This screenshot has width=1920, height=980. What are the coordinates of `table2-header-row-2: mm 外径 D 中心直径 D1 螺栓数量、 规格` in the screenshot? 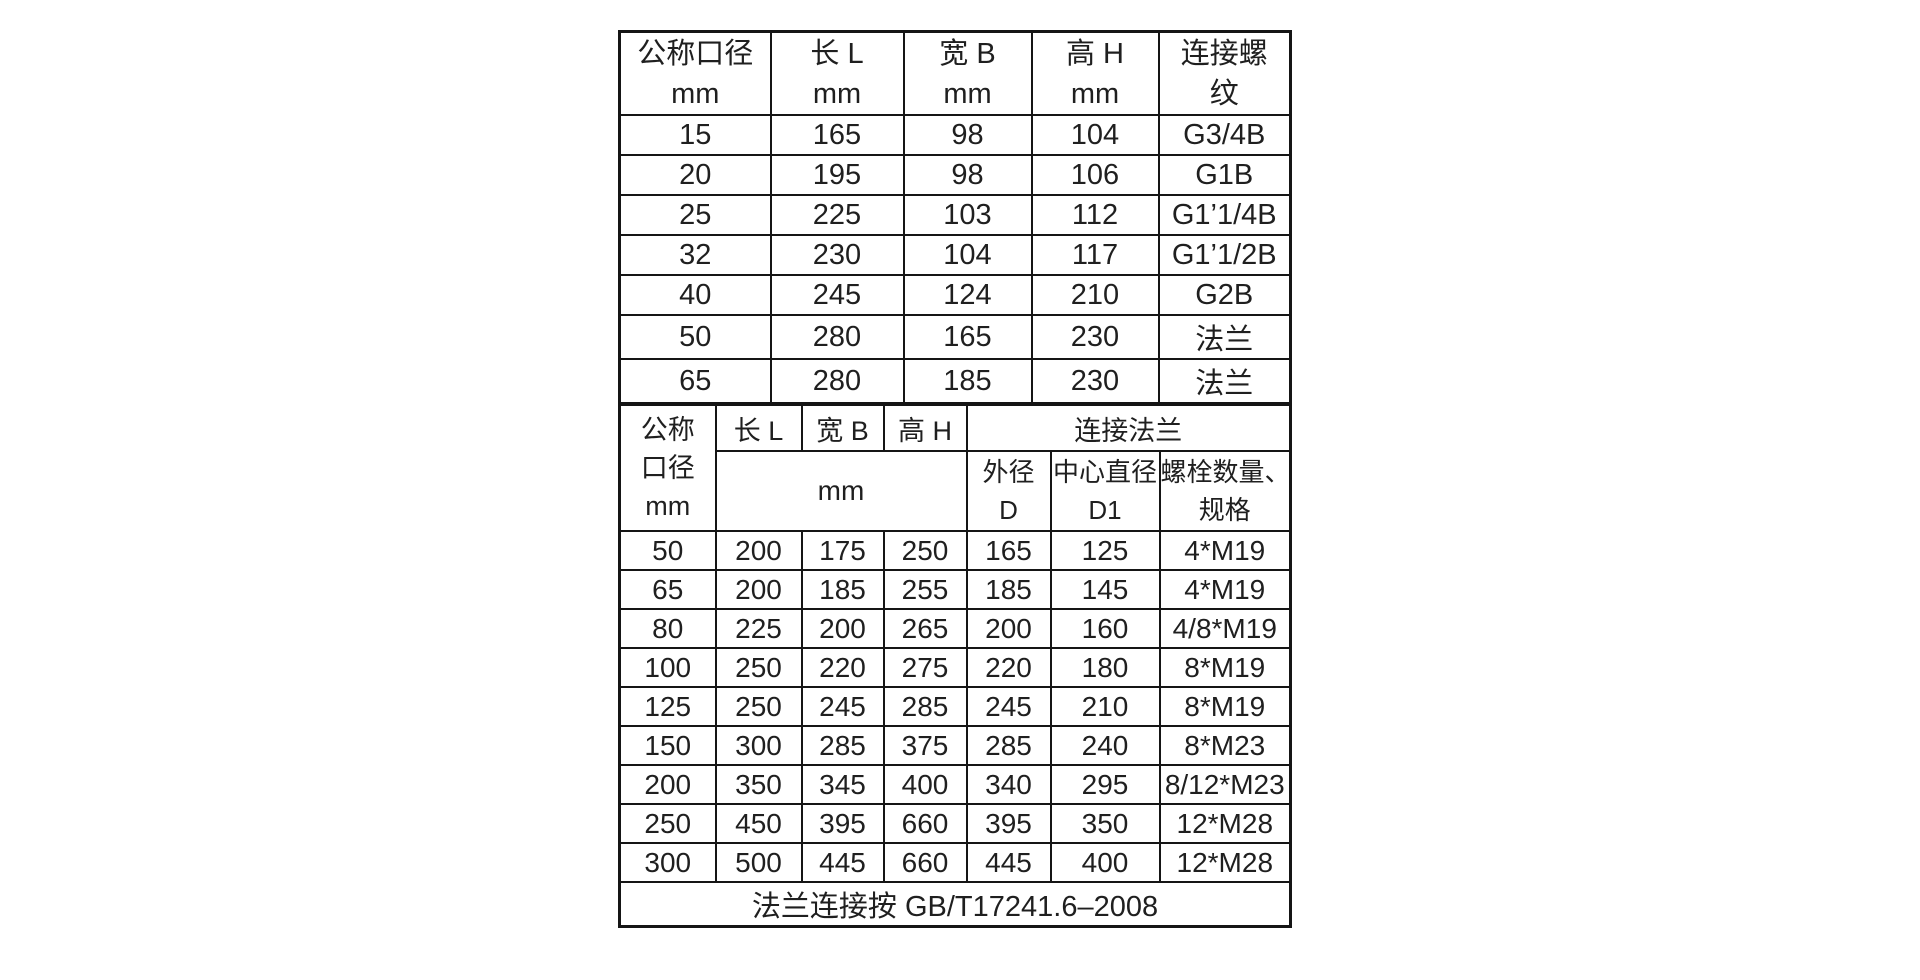 It's located at (956, 491).